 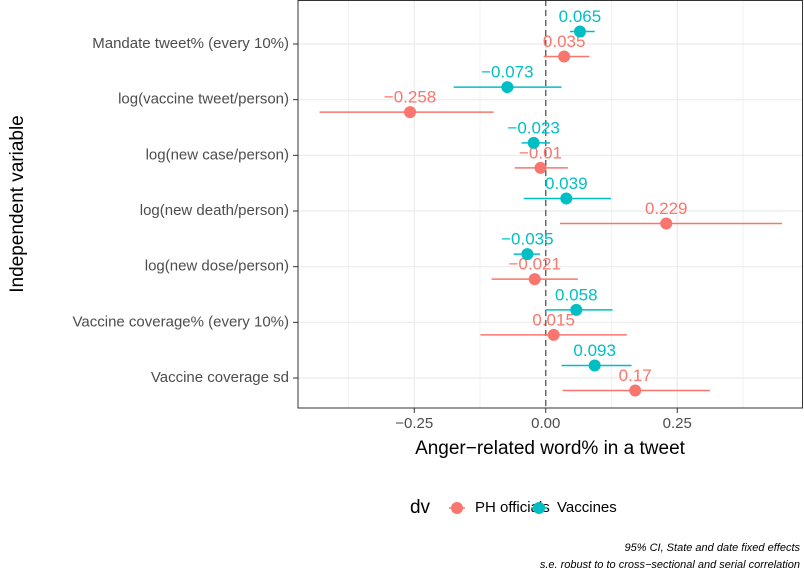 I want to click on y-tick-label: log(new dose/person), so click(x=217, y=266).